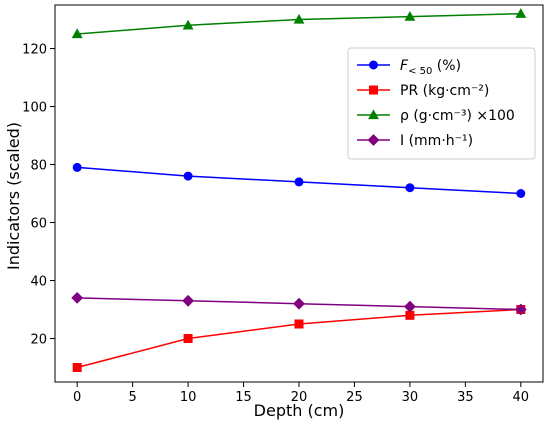 The width and height of the screenshot is (550, 427). Describe the element at coordinates (188, 397) in the screenshot. I see `x-tick-label: 10` at that location.